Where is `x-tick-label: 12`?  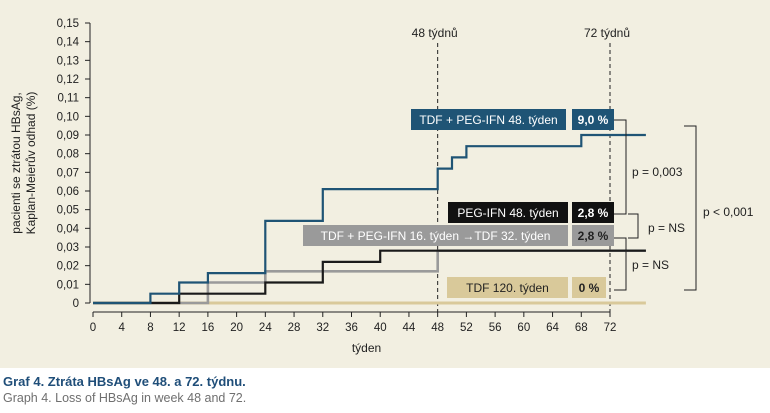
x-tick-label: 12 is located at coordinates (179, 328).